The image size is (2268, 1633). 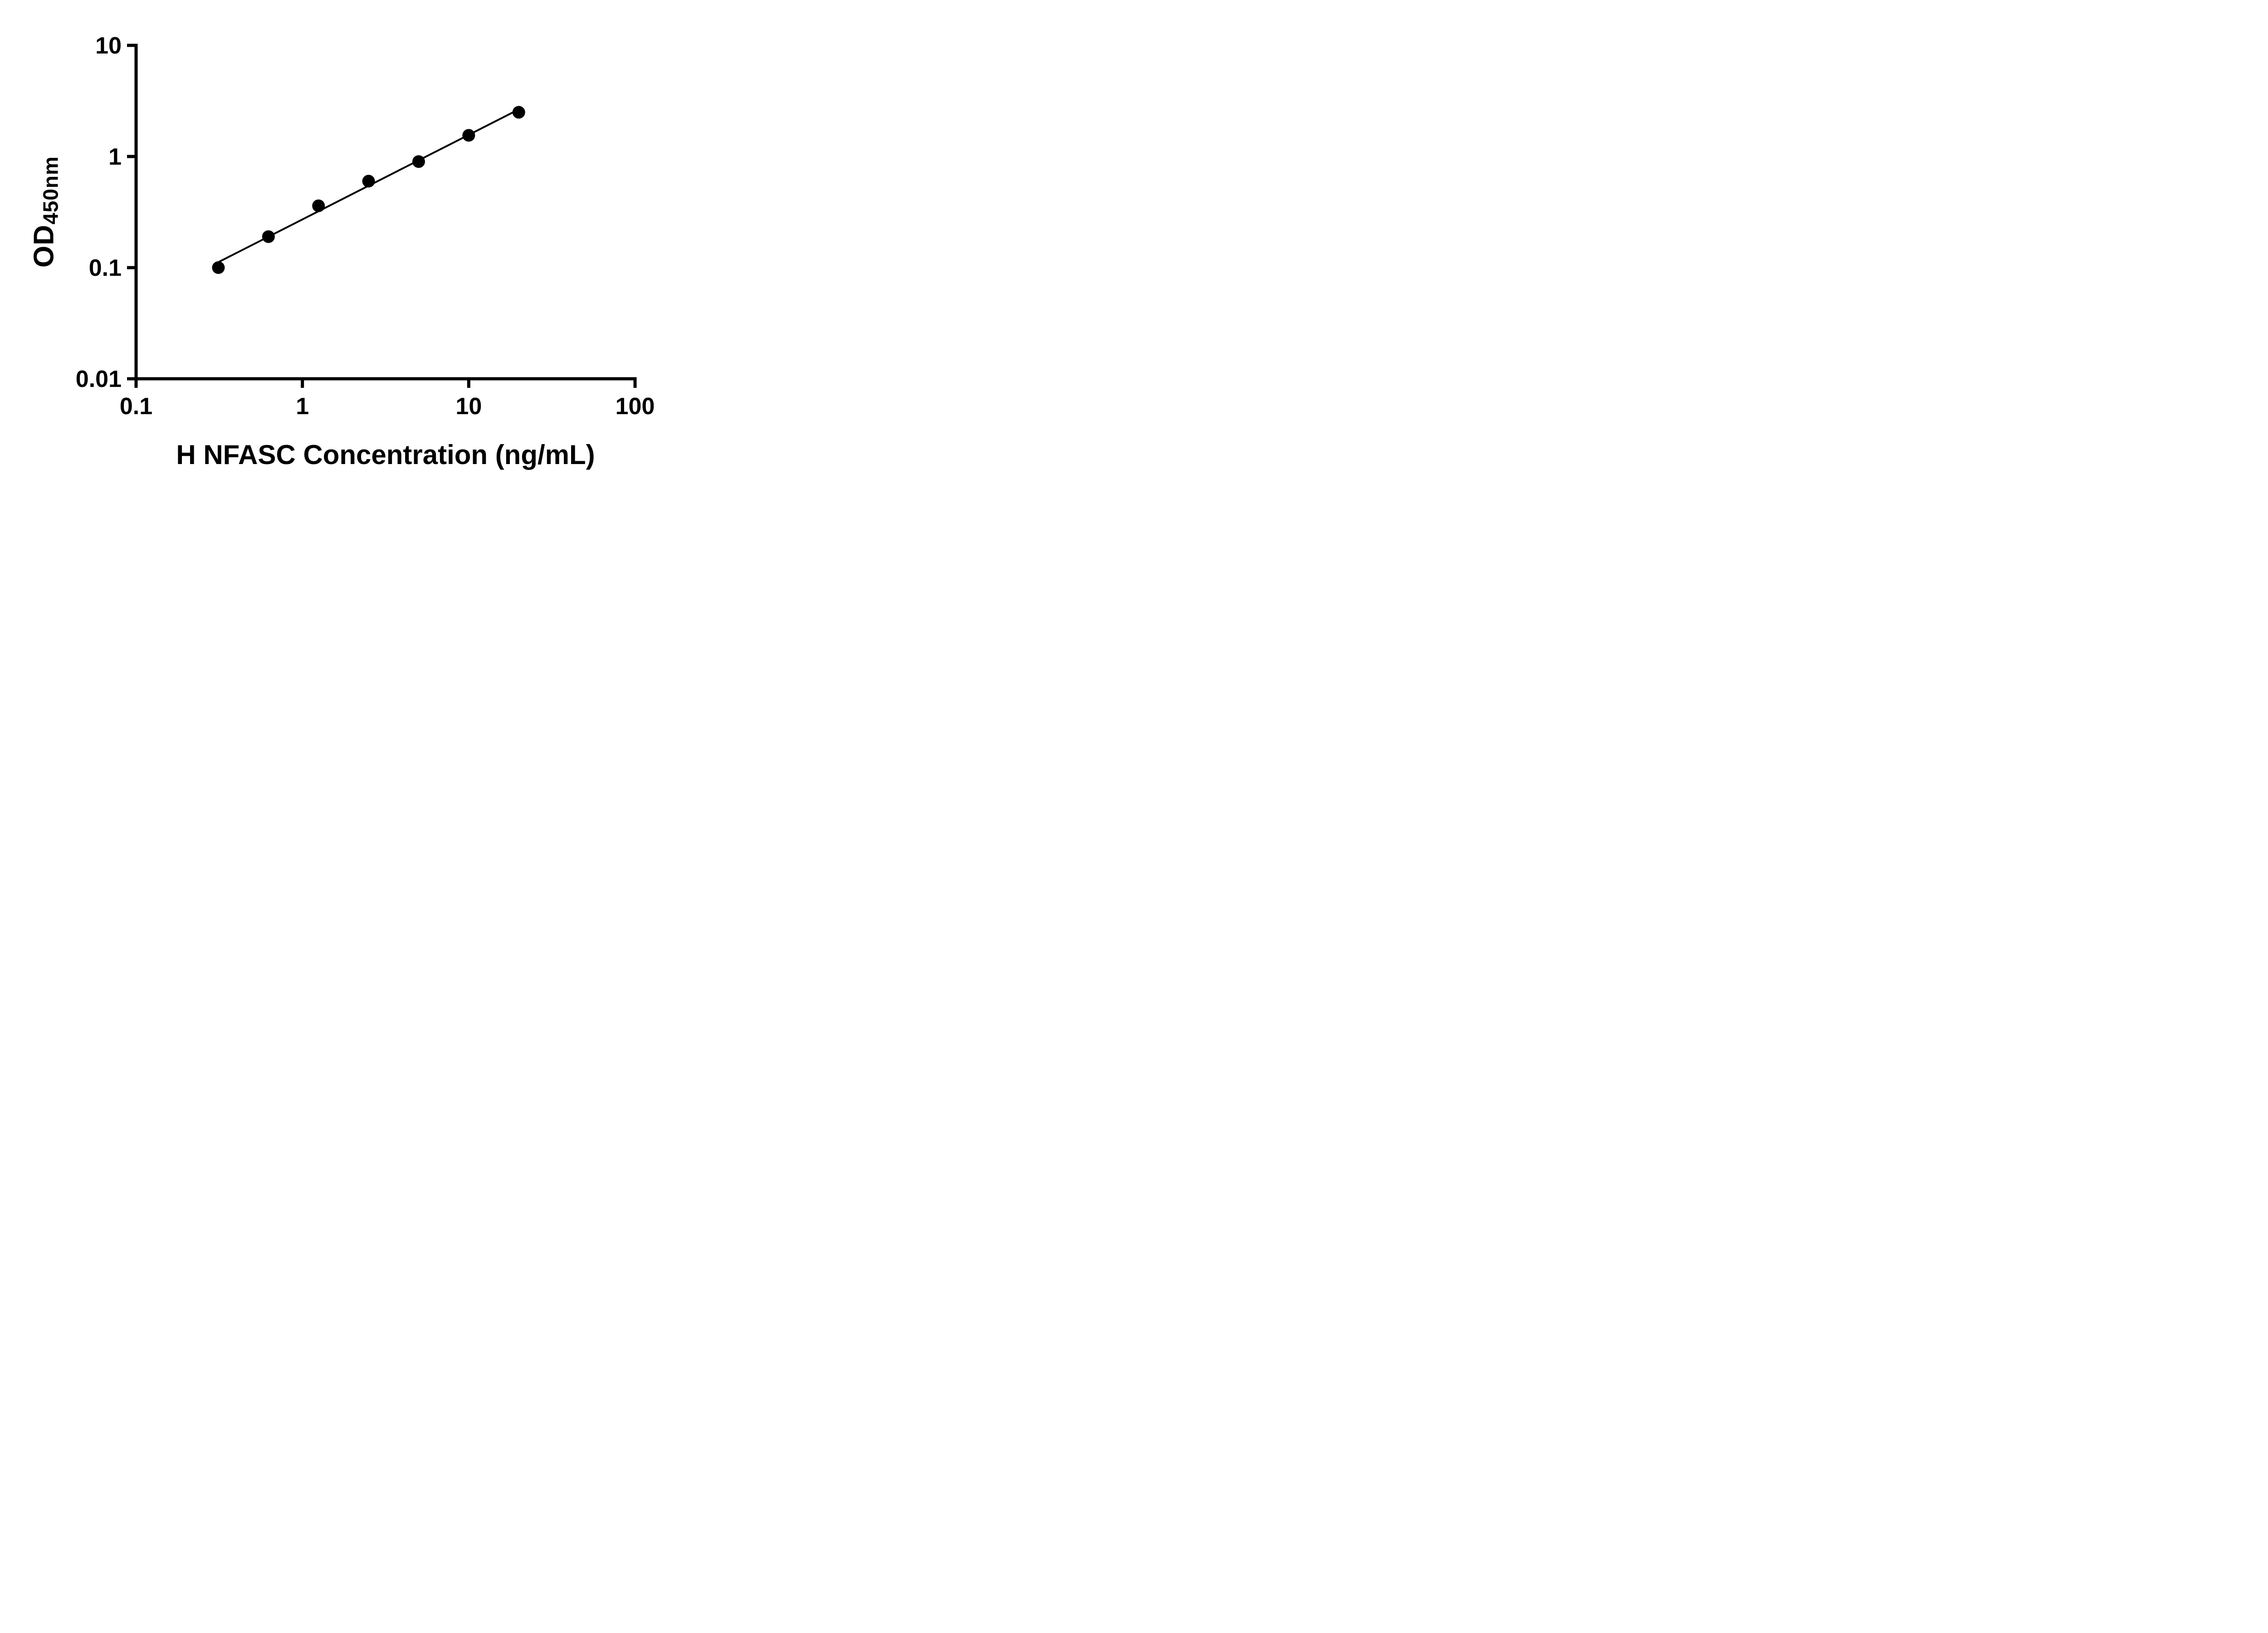 I want to click on y-tick-label: 0.01, so click(x=99, y=379).